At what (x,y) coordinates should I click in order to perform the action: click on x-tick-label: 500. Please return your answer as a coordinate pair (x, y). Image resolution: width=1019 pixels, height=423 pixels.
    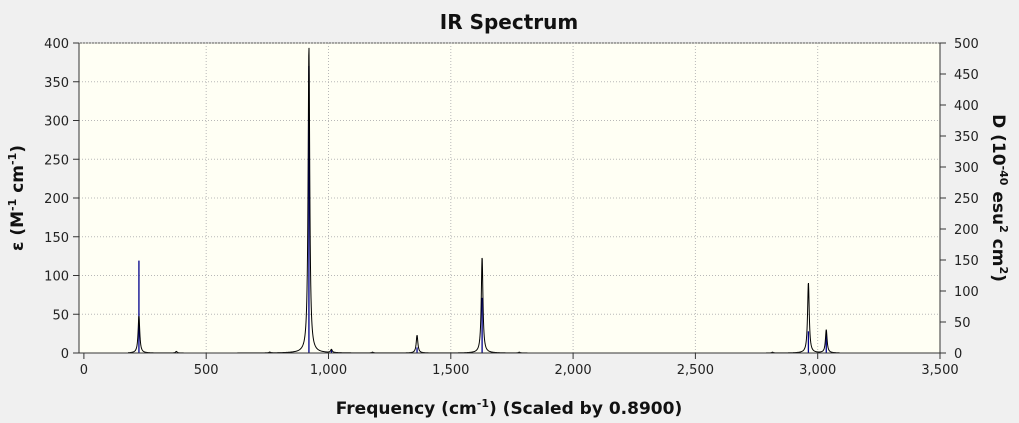
    Looking at the image, I should click on (206, 370).